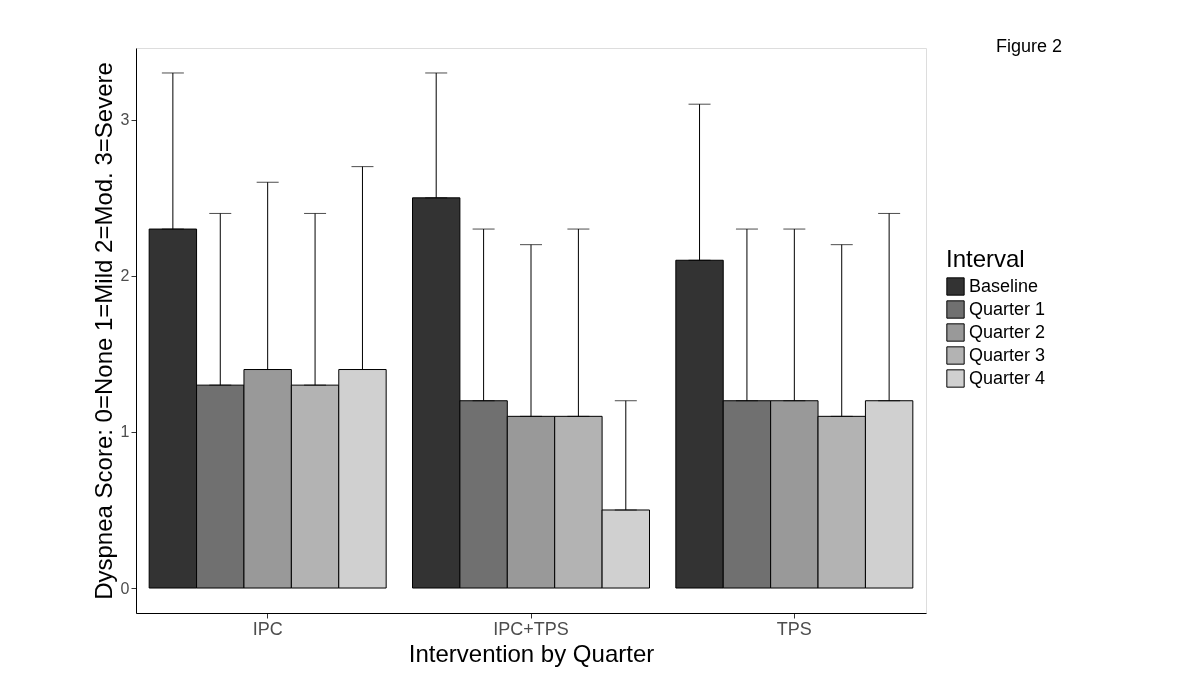 The image size is (1200, 675). What do you see at coordinates (125, 588) in the screenshot?
I see `y-tick-label: 0` at bounding box center [125, 588].